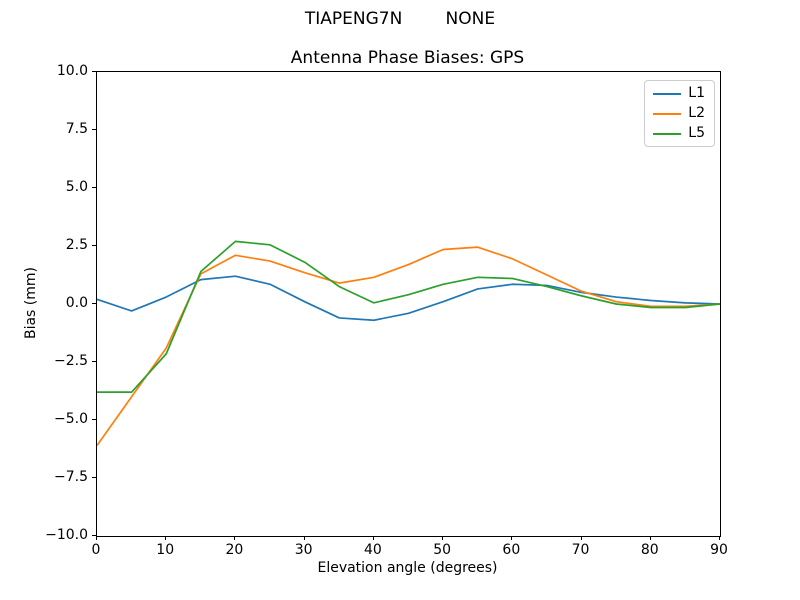 This screenshot has width=800, height=600. What do you see at coordinates (71, 419) in the screenshot?
I see `y-tick-label: −5.0` at bounding box center [71, 419].